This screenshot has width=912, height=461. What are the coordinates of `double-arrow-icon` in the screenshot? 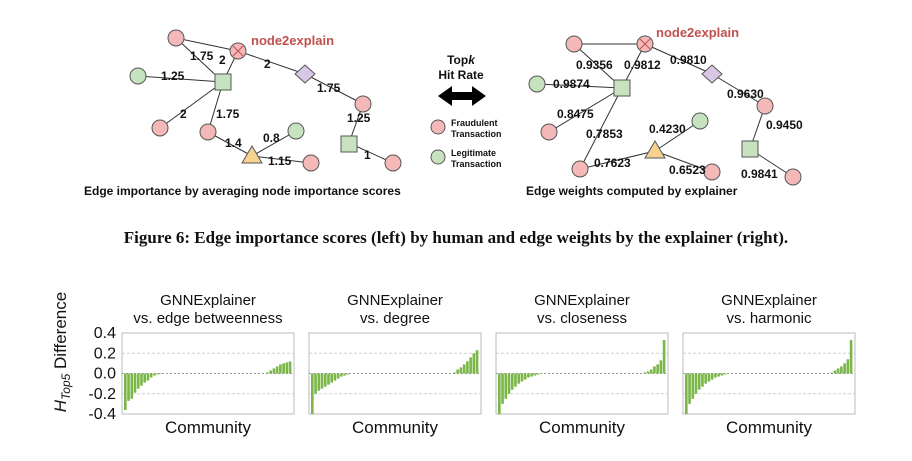 It's located at (462, 96).